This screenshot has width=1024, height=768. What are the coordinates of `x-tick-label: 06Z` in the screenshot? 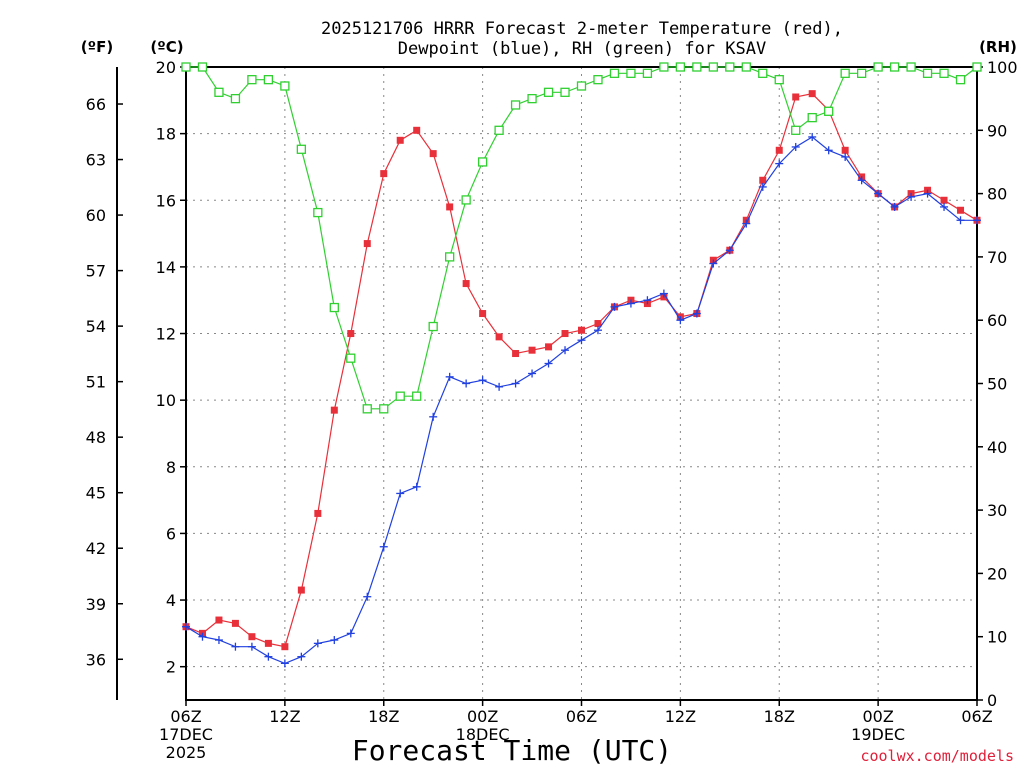 It's located at (581, 716).